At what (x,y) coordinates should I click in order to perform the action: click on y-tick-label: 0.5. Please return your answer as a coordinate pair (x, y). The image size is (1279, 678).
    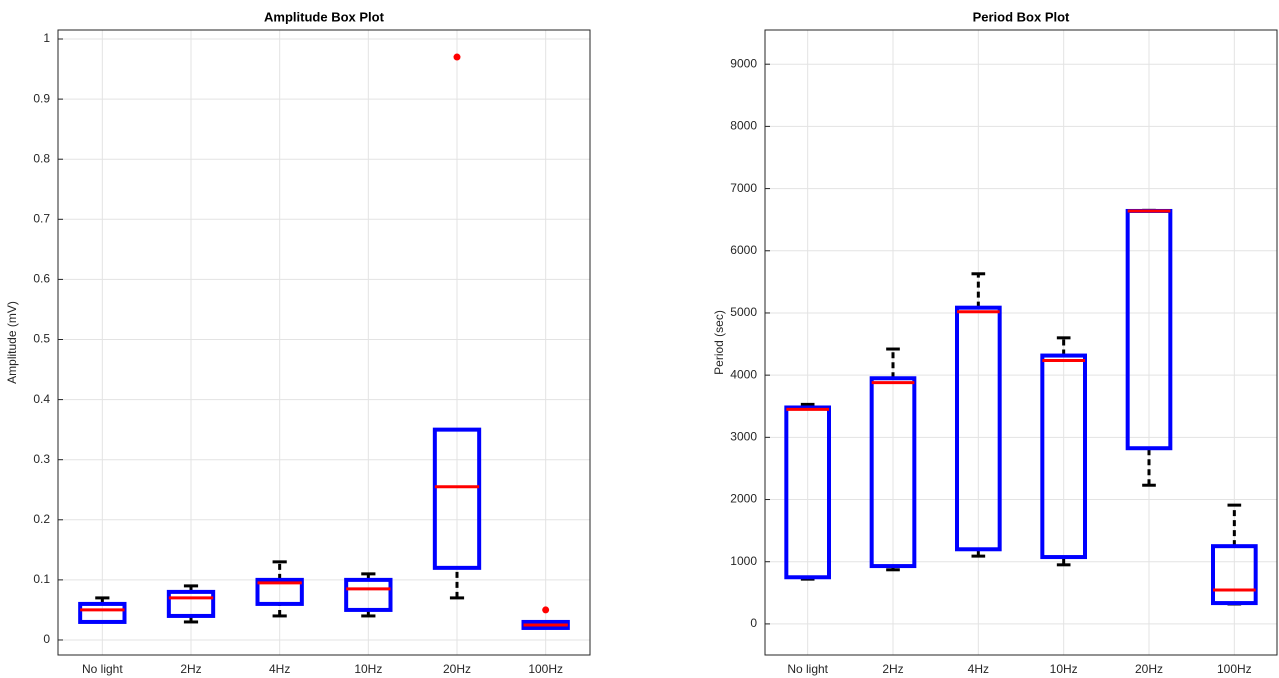
    Looking at the image, I should click on (41, 339).